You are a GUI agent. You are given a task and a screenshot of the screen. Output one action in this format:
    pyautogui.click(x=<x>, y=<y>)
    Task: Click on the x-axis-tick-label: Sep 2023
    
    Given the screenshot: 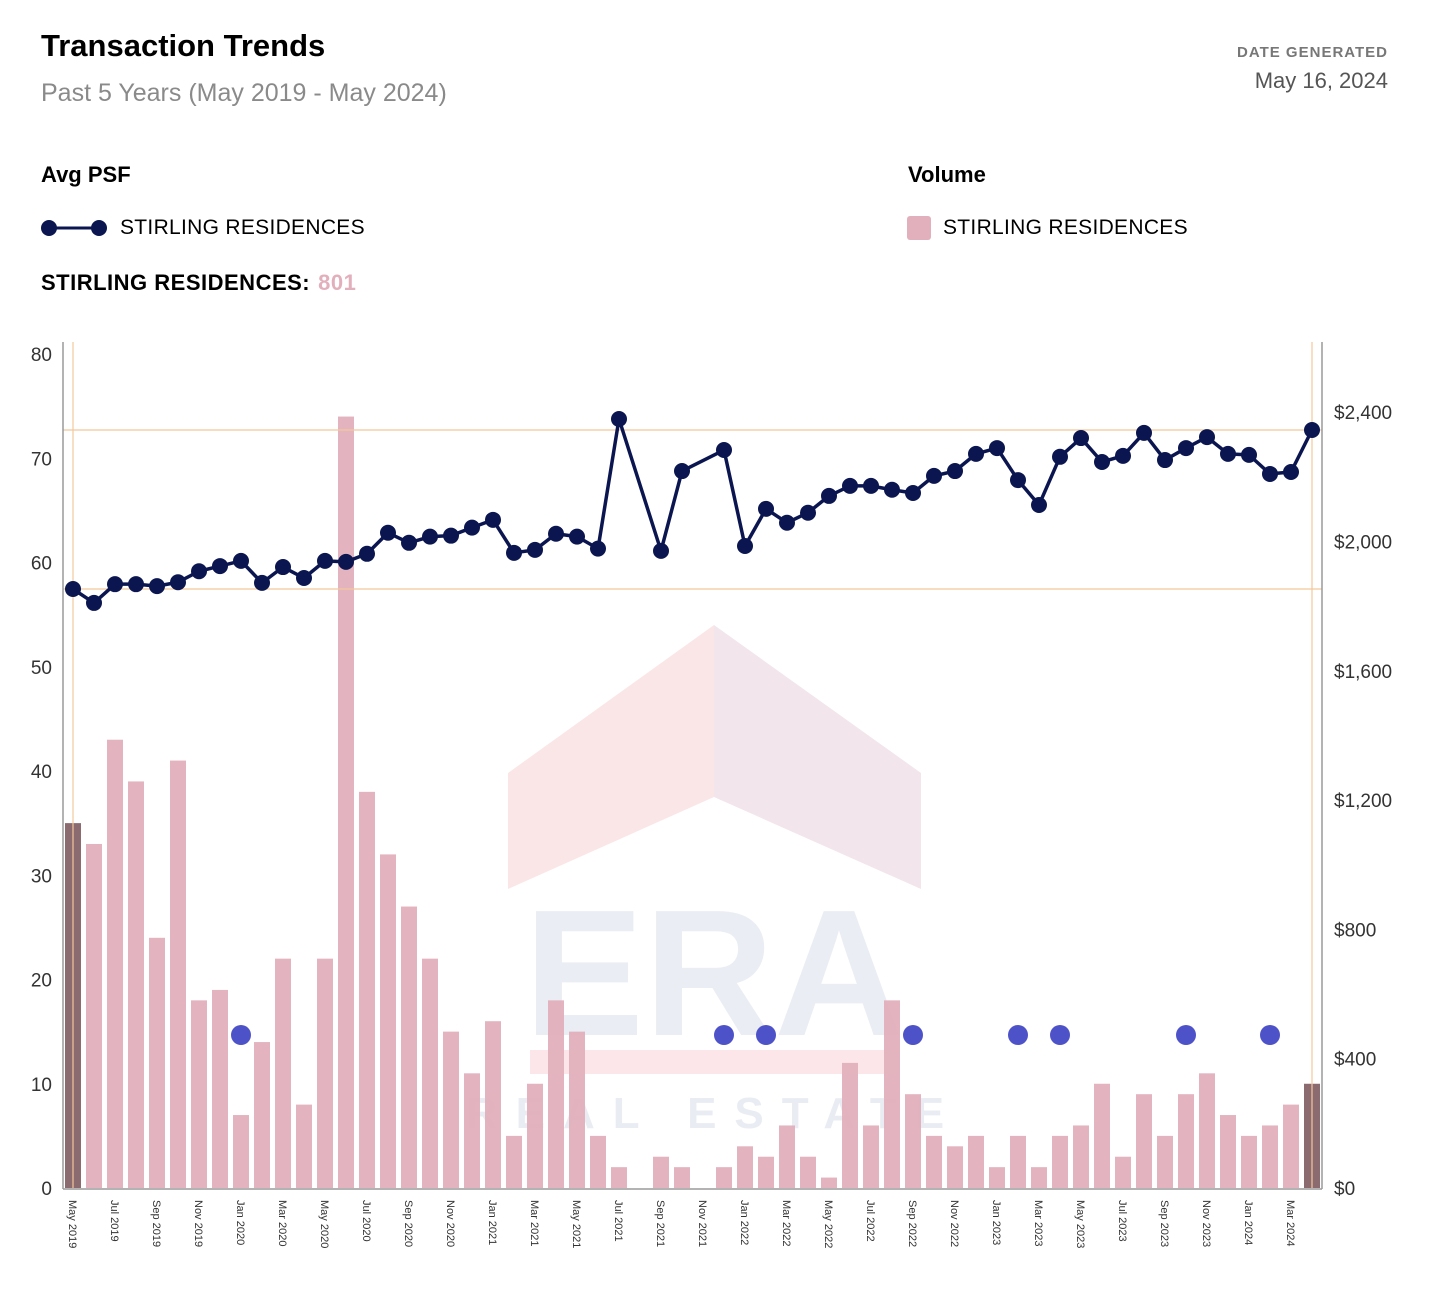 What is the action you would take?
    pyautogui.click(x=1164, y=1223)
    